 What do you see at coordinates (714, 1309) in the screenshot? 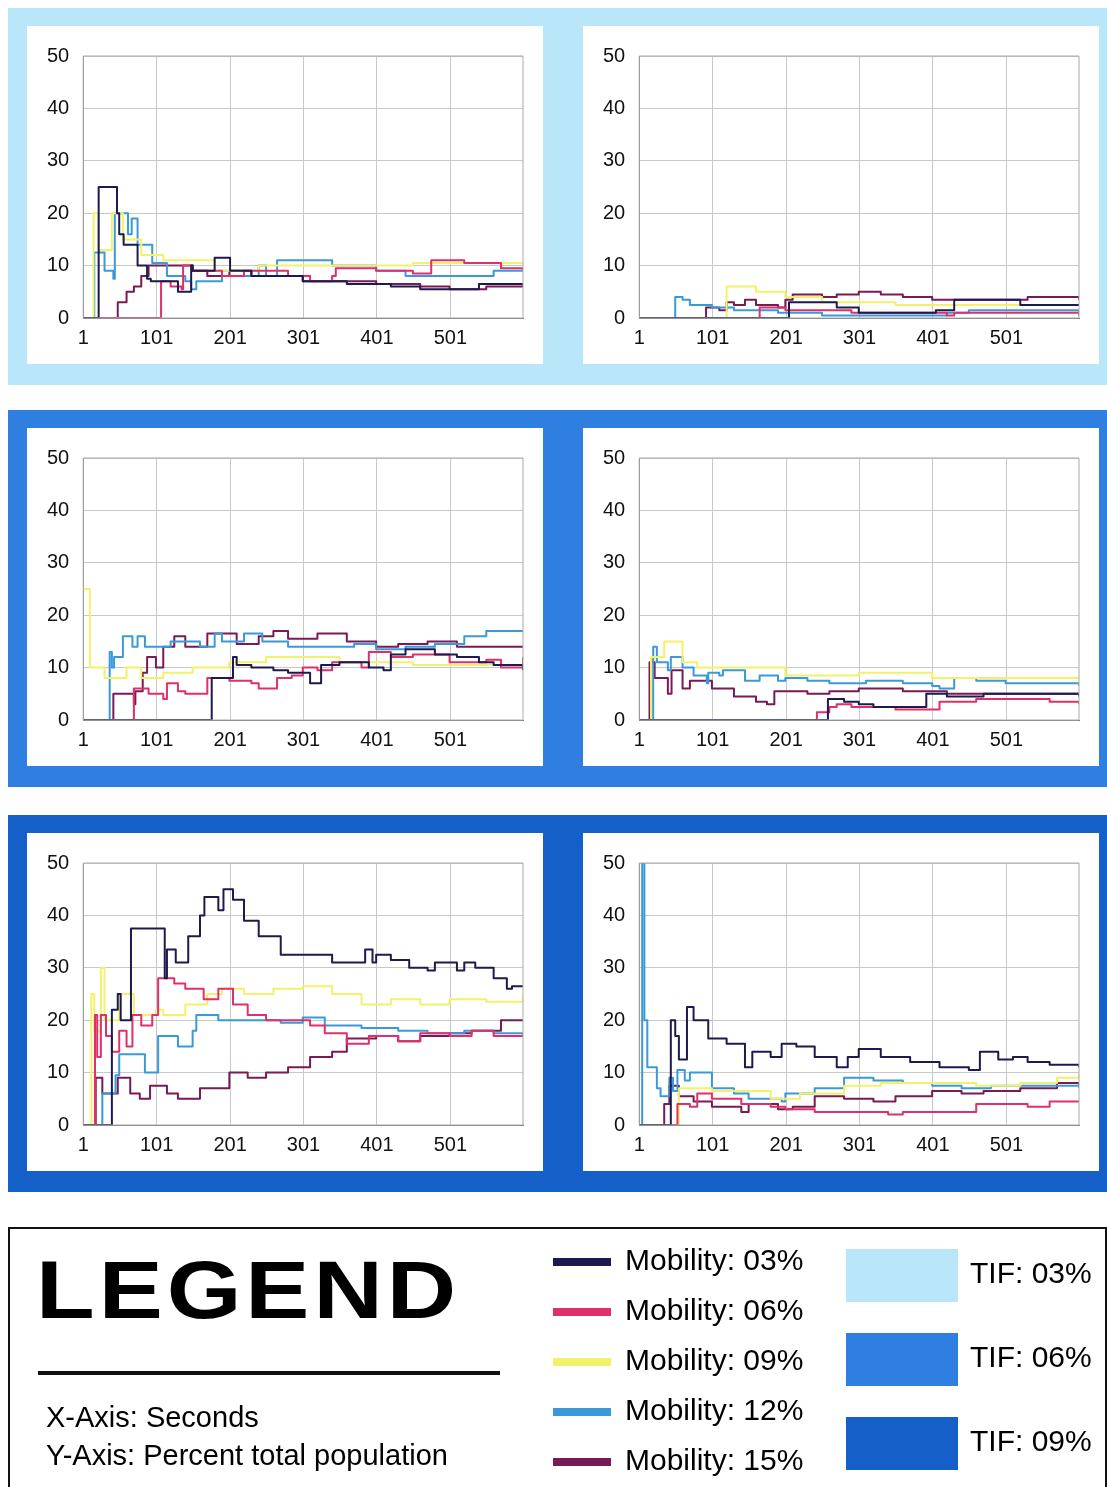
I see `legend-label: Mobility: 06%` at bounding box center [714, 1309].